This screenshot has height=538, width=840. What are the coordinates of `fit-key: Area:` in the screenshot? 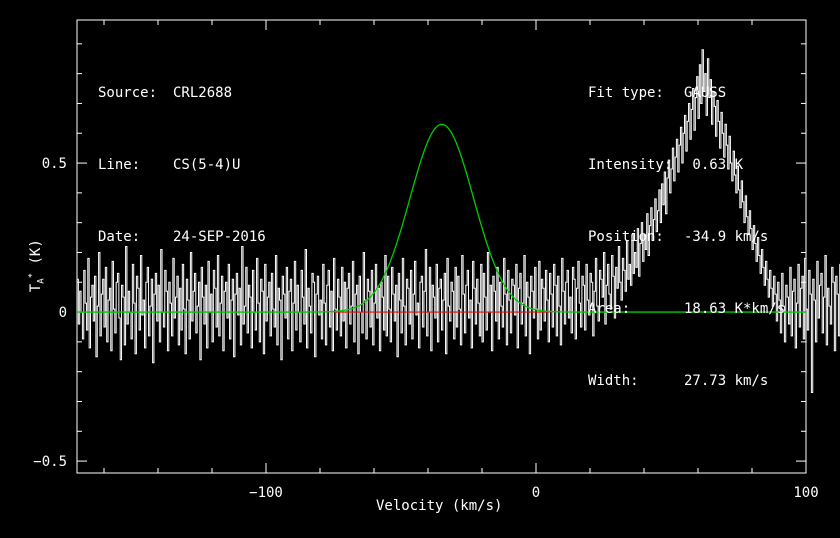 It's located at (609, 309).